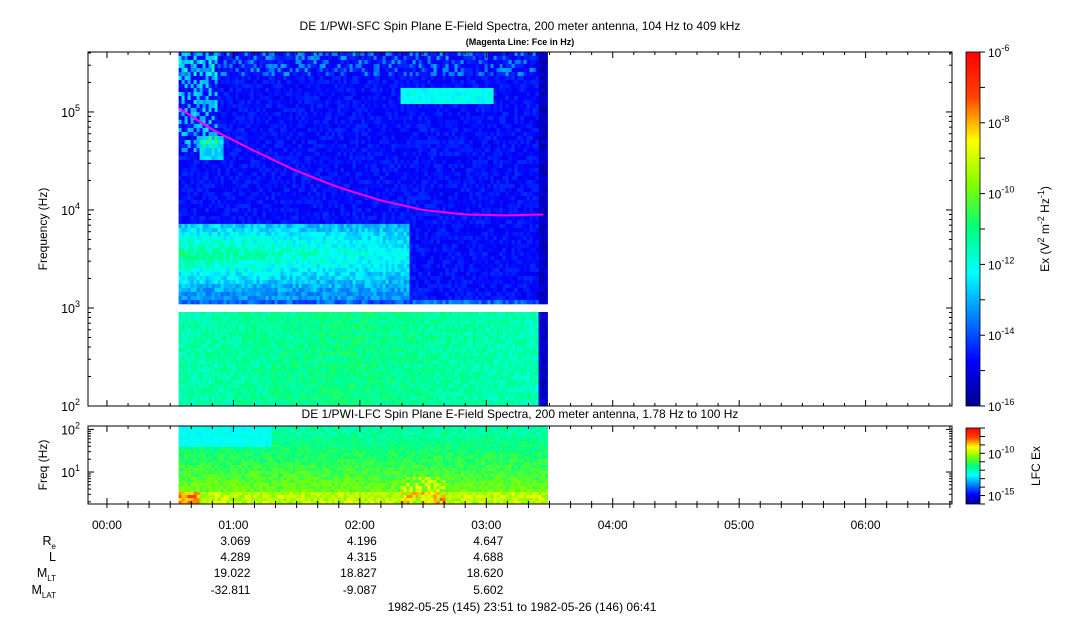 This screenshot has width=1083, height=620. Describe the element at coordinates (1001, 495) in the screenshot. I see `lfc-cb-tick-1: 10-15` at that location.